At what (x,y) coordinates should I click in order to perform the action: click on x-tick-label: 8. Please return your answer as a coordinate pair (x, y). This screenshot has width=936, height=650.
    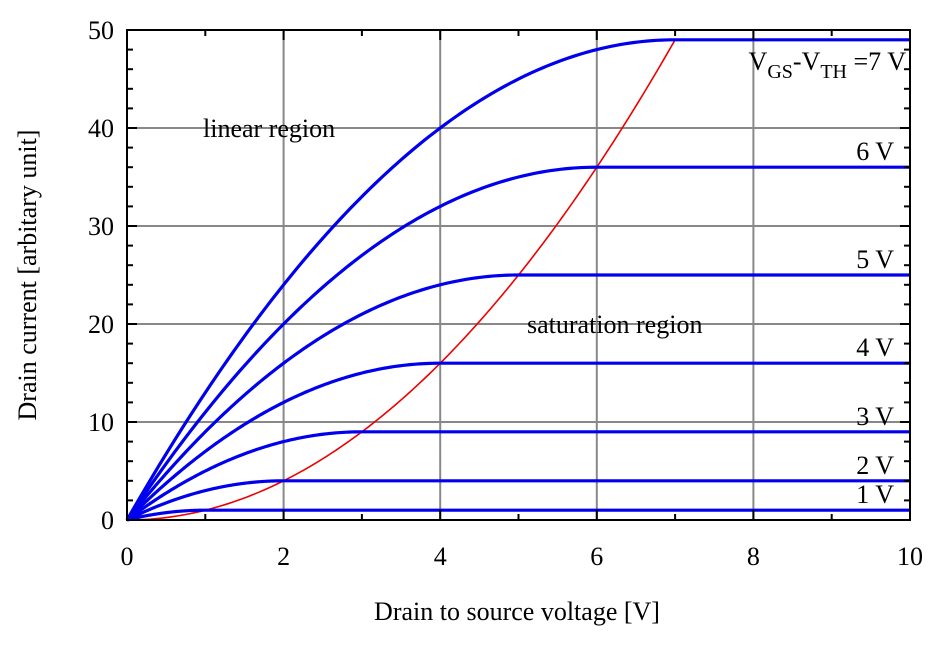
    Looking at the image, I should click on (753, 556).